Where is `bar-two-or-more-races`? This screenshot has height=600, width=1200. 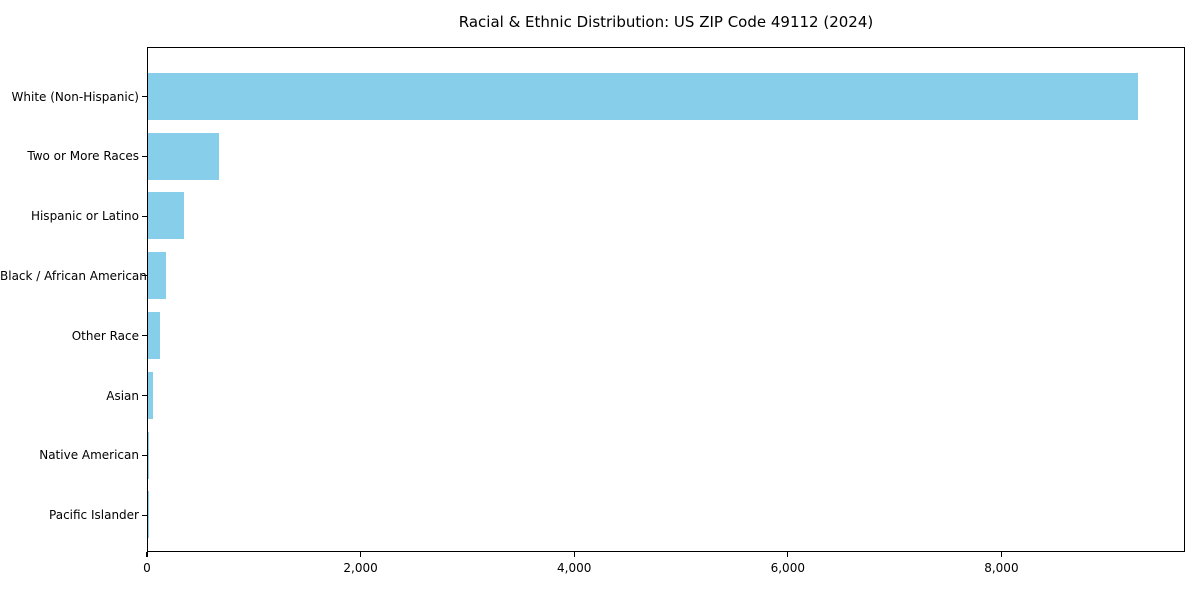
bar-two-or-more-races is located at coordinates (184, 156).